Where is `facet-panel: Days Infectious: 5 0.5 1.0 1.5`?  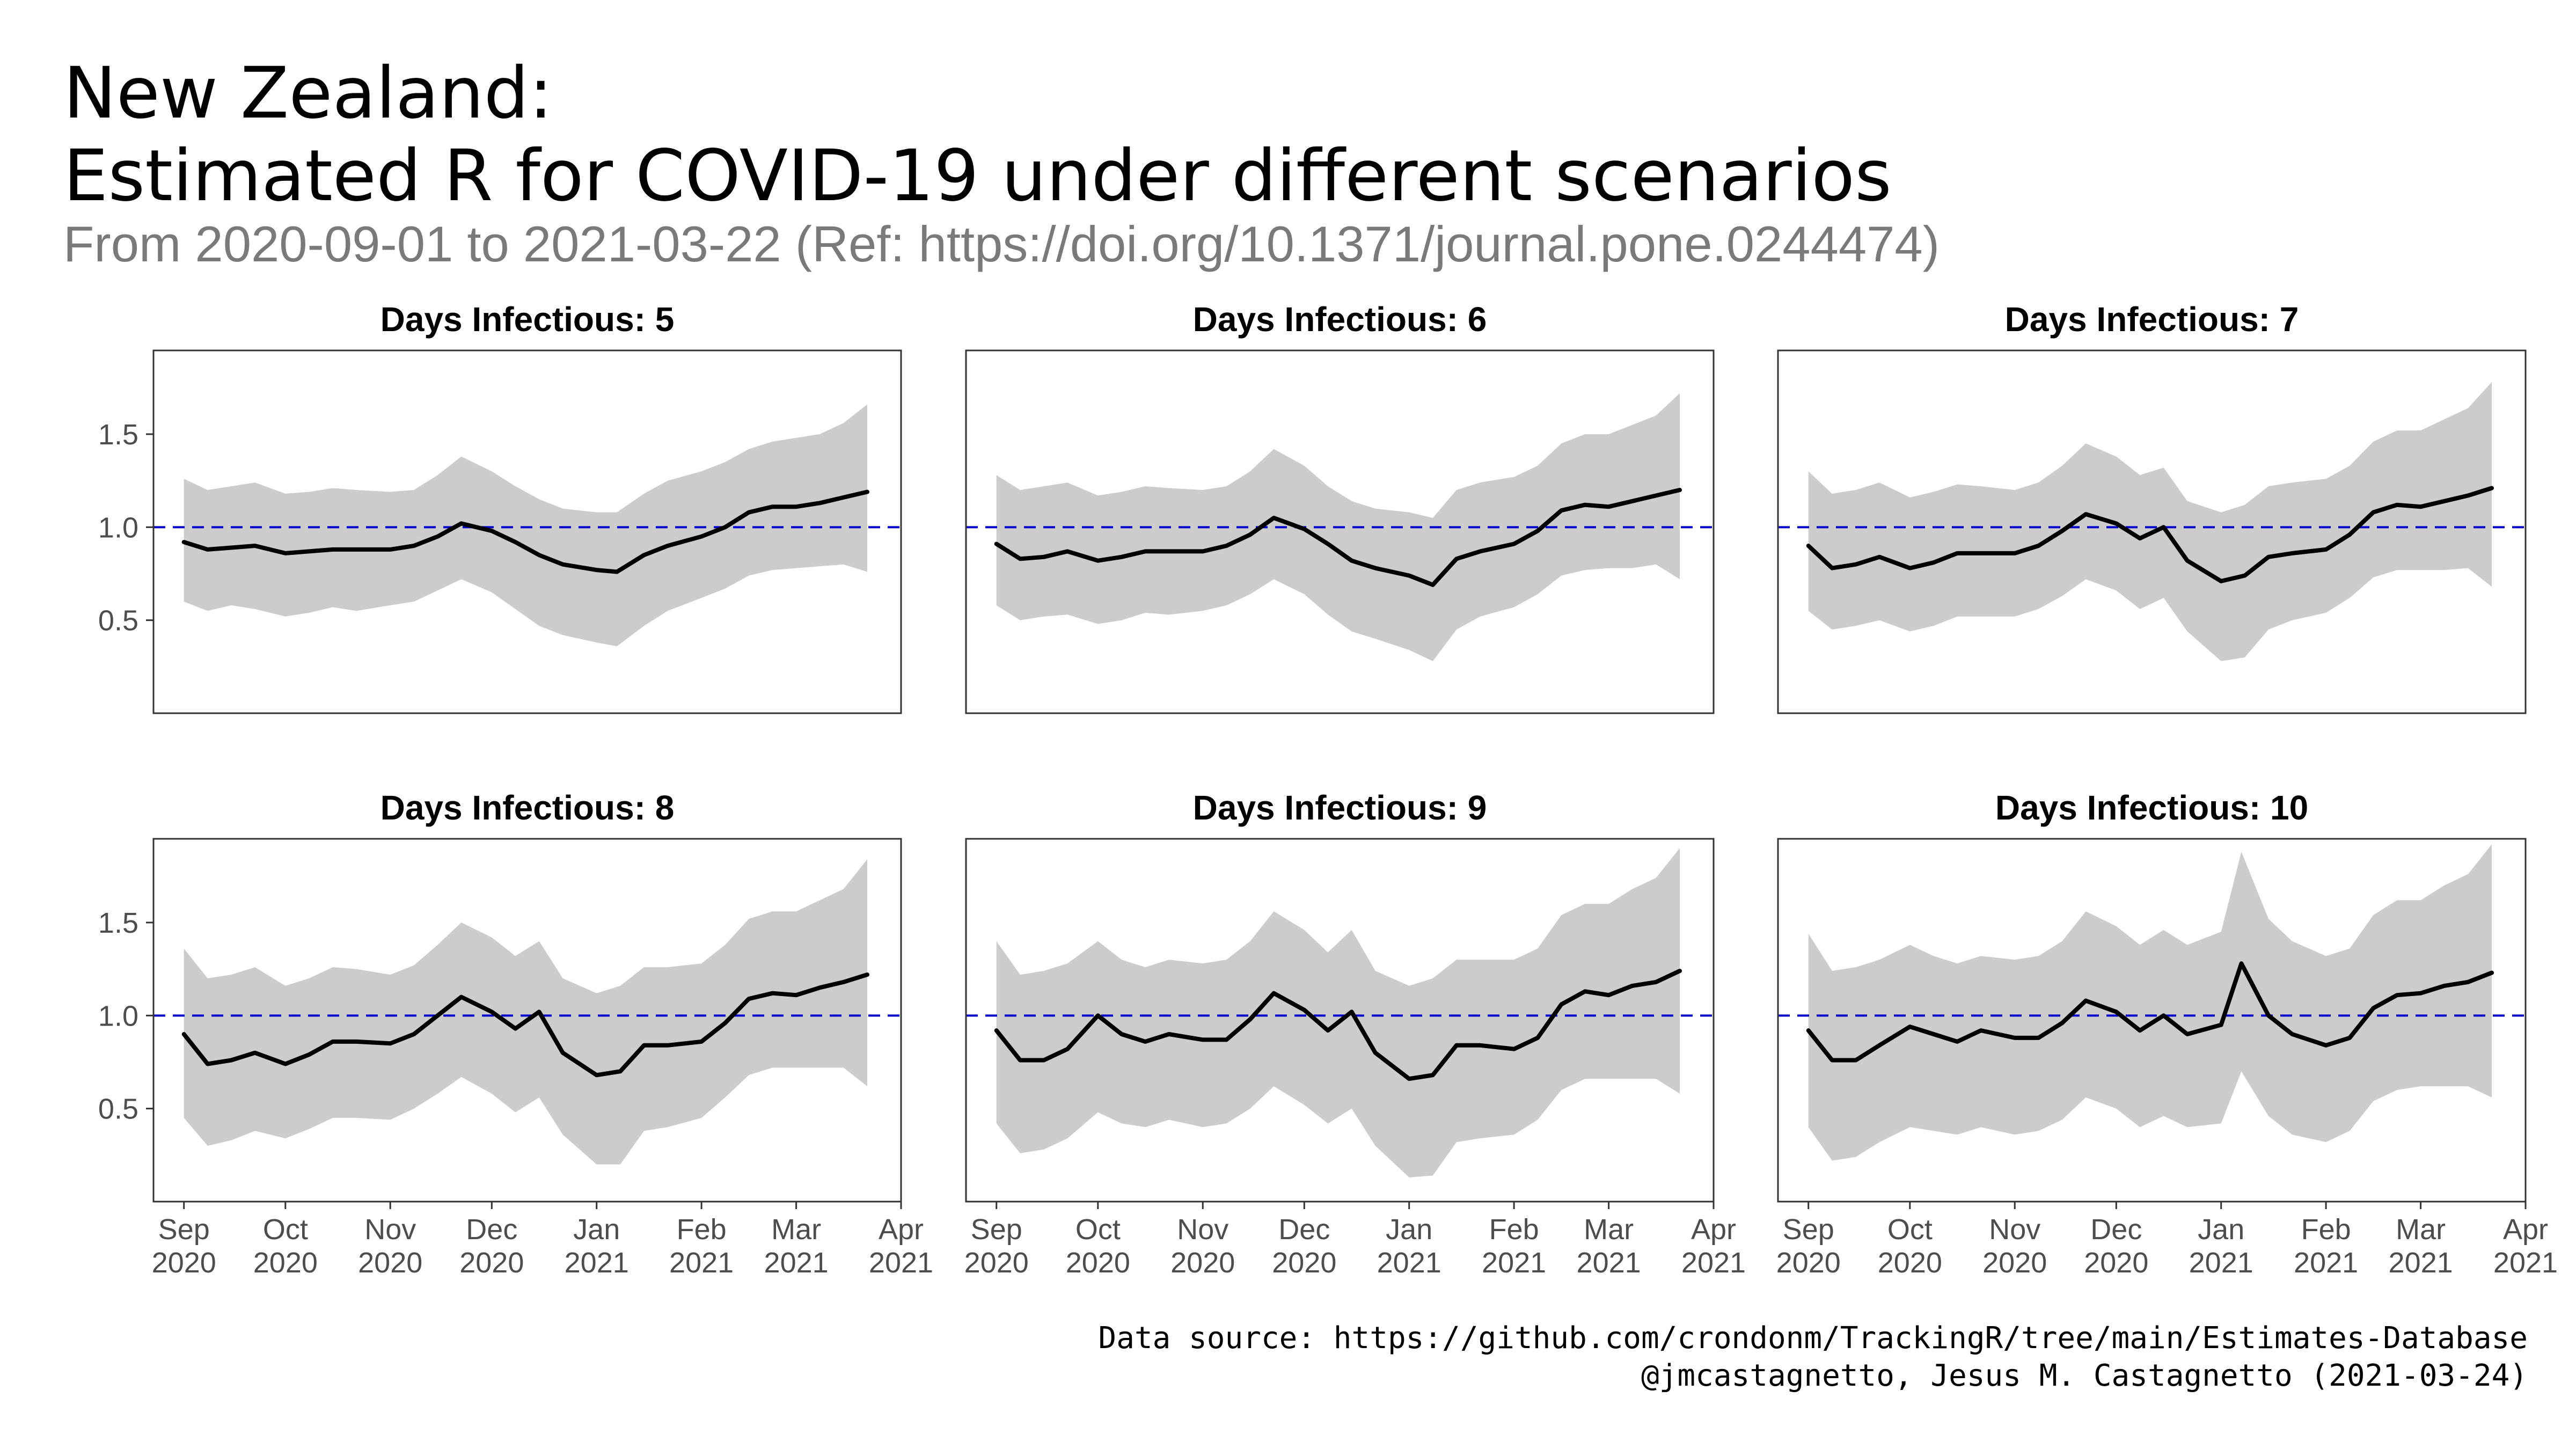 facet-panel: Days Infectious: 5 0.5 1.0 1.5 is located at coordinates (500, 507).